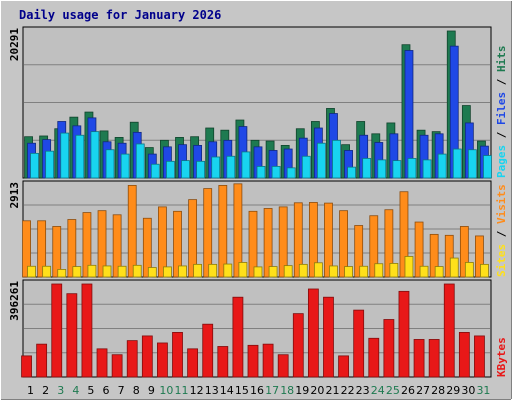 This screenshot has height=400, width=512. I want to click on day-label-15: 15, so click(242, 390).